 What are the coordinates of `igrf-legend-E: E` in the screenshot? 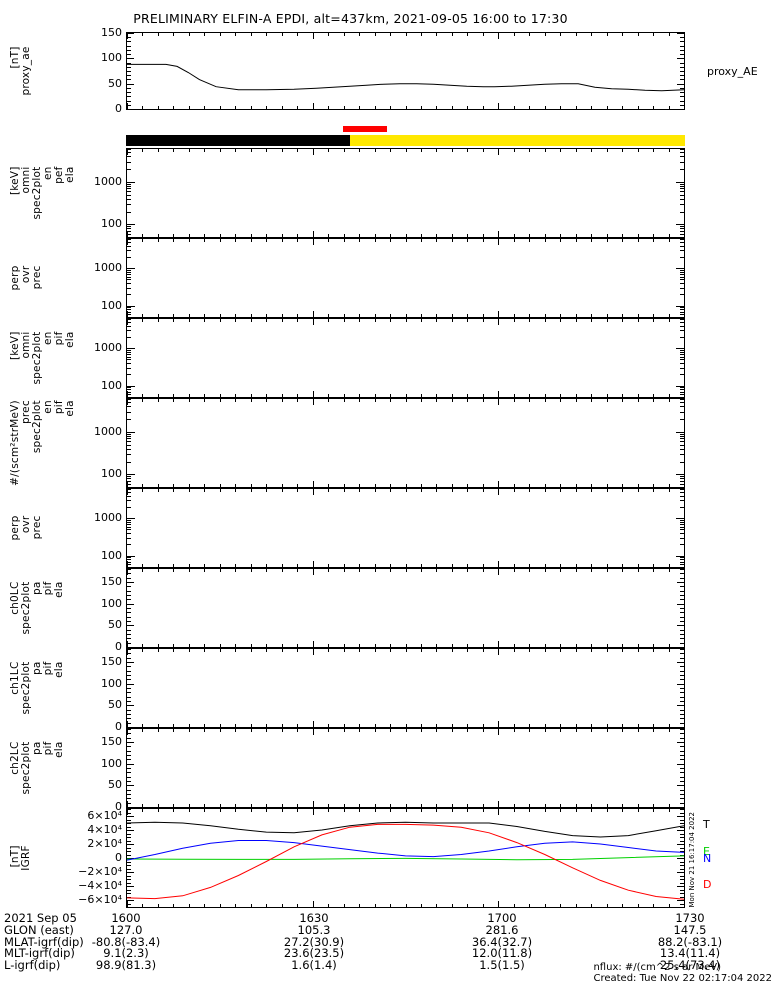 It's located at (706, 851).